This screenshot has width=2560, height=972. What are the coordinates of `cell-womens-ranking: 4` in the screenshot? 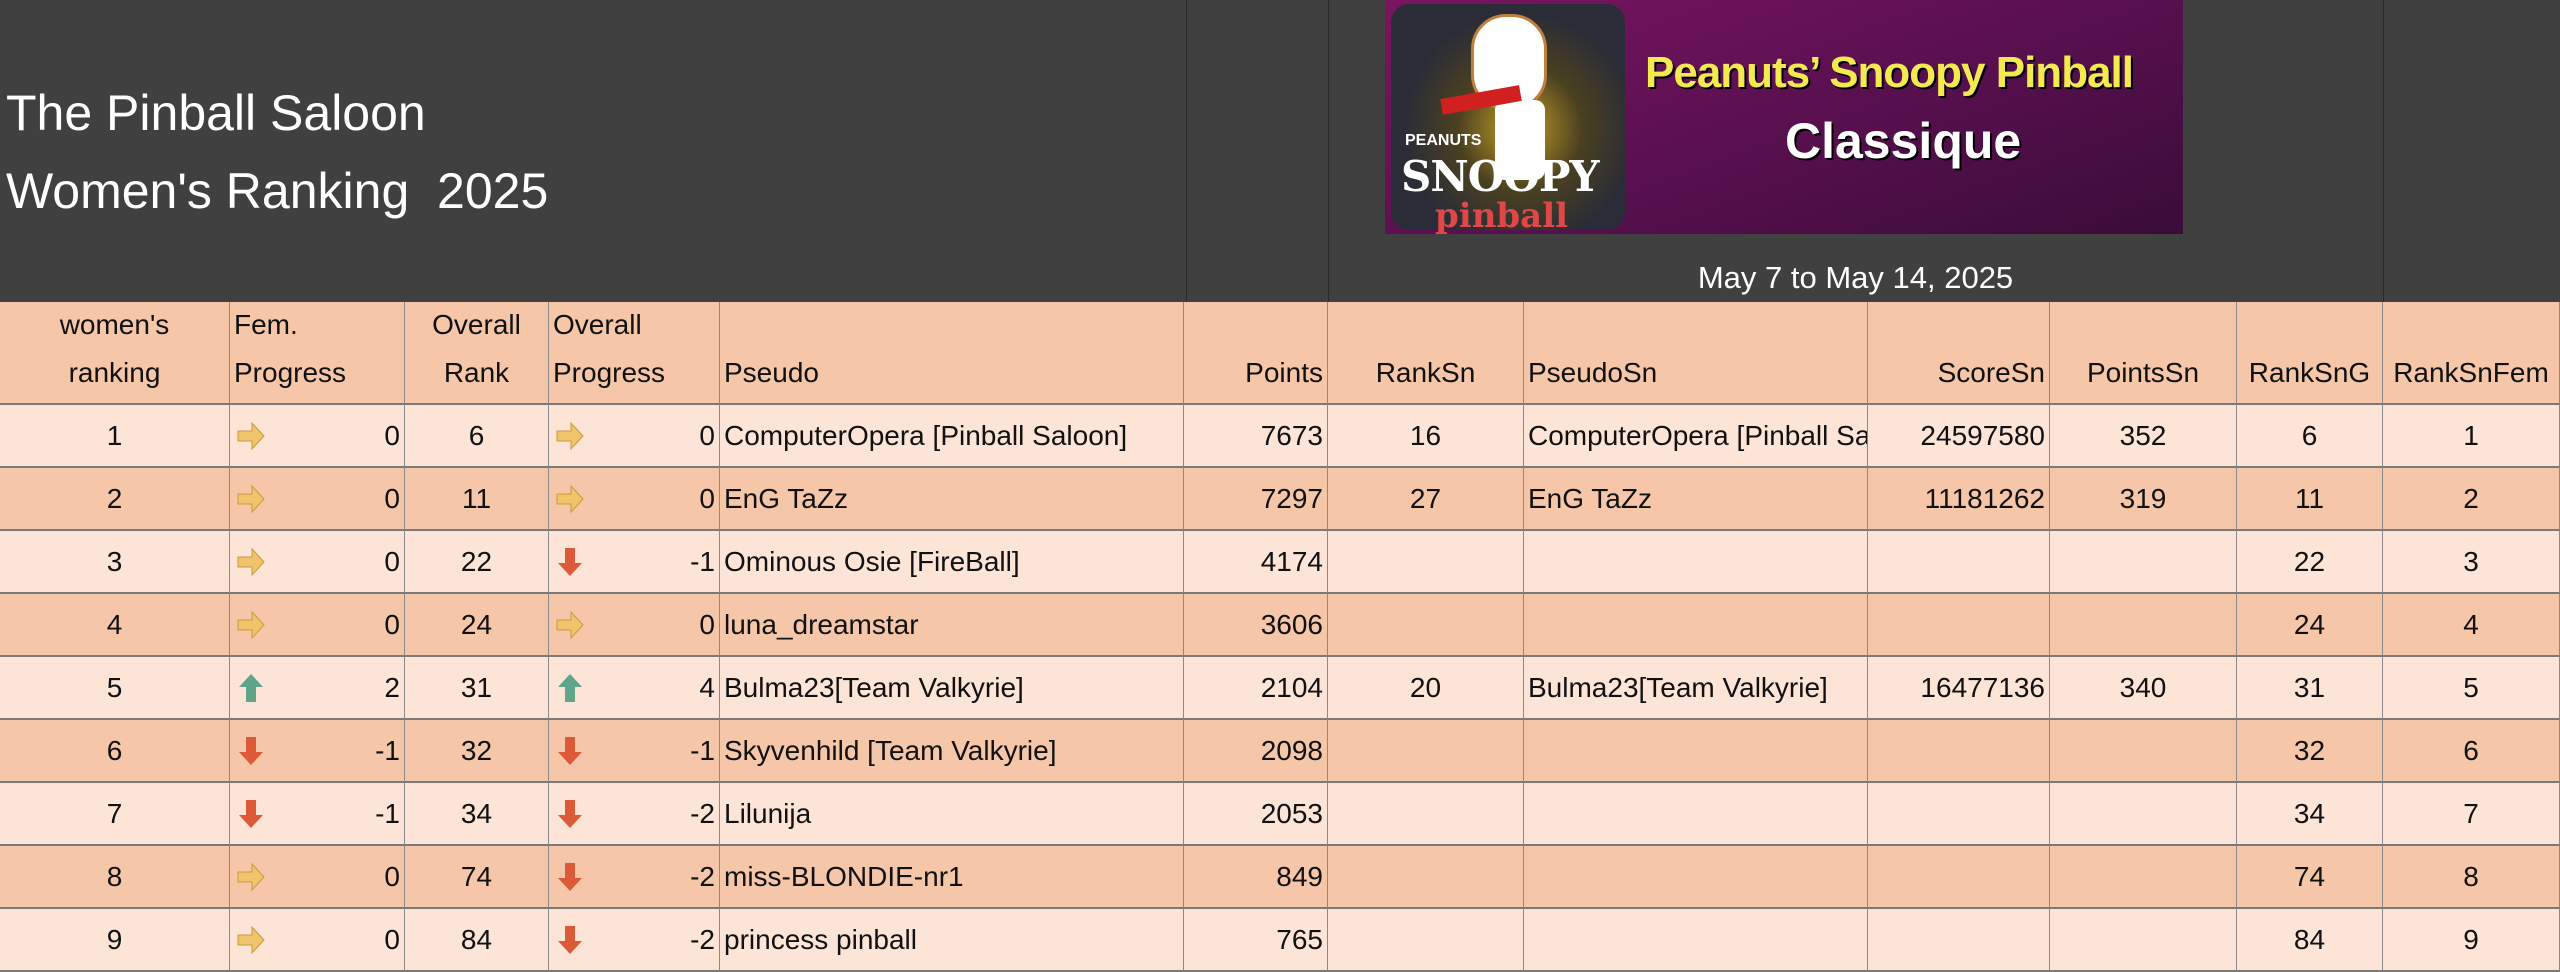 It's located at (115, 625).